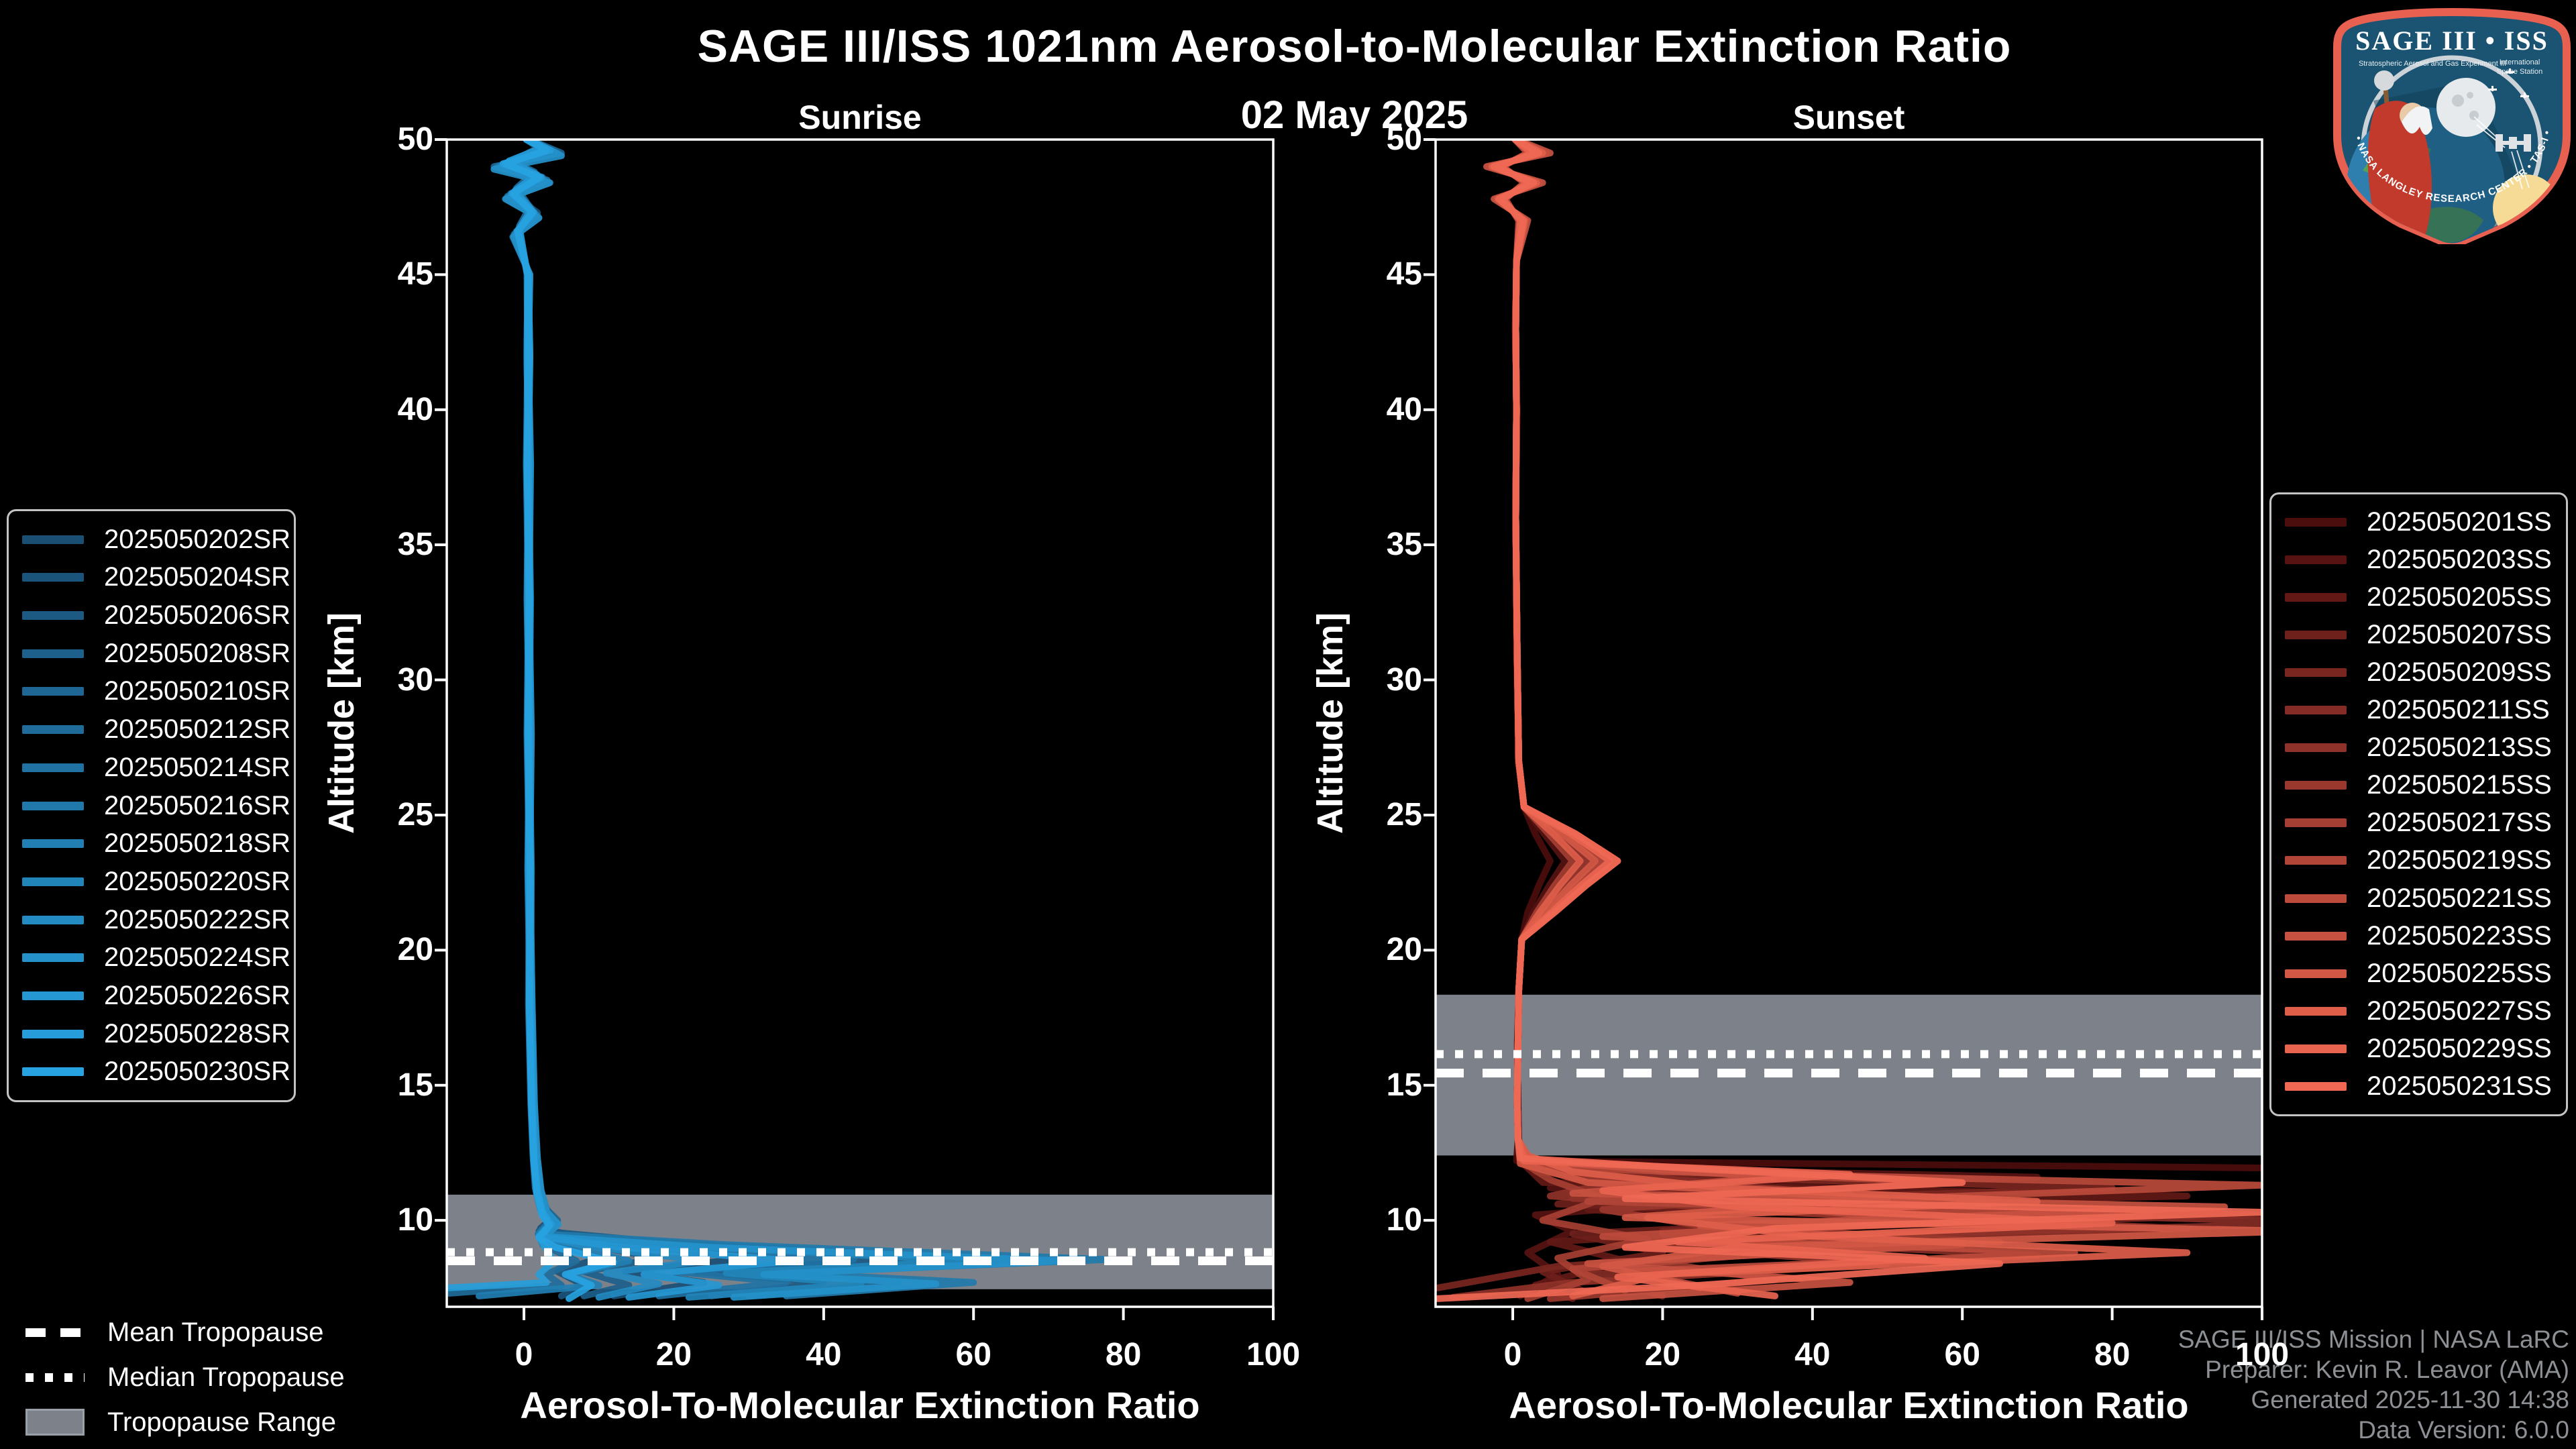  What do you see at coordinates (2459, 898) in the screenshot?
I see `legend-label: 2025050221SS` at bounding box center [2459, 898].